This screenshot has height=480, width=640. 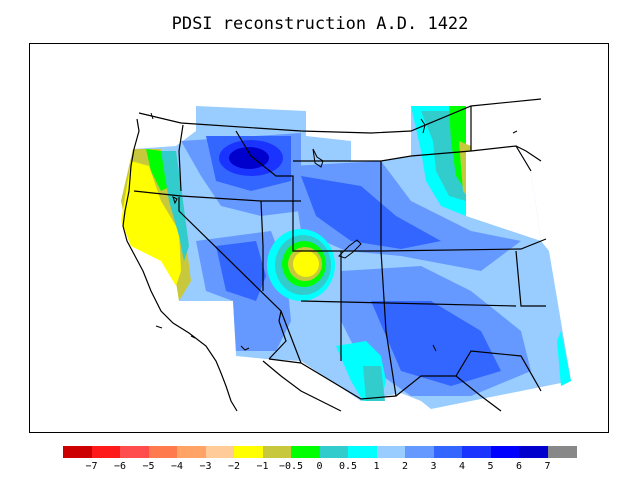 What do you see at coordinates (350, 249) in the screenshot?
I see `great-salt-lake` at bounding box center [350, 249].